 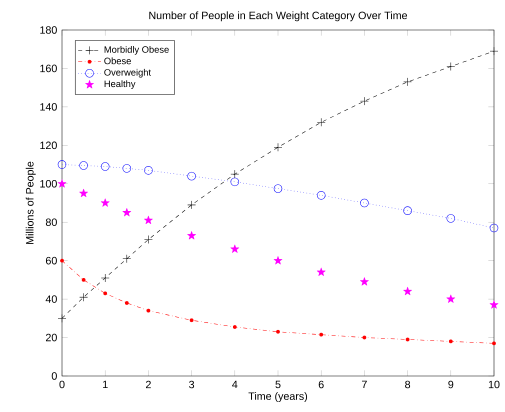 I want to click on y-tick-label: 40, so click(x=51, y=299).